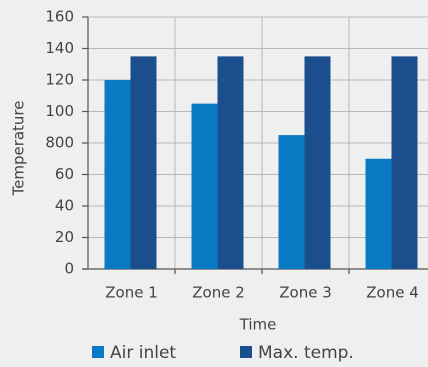 The image size is (428, 367). I want to click on x-tick-label: Zone 3, so click(305, 293).